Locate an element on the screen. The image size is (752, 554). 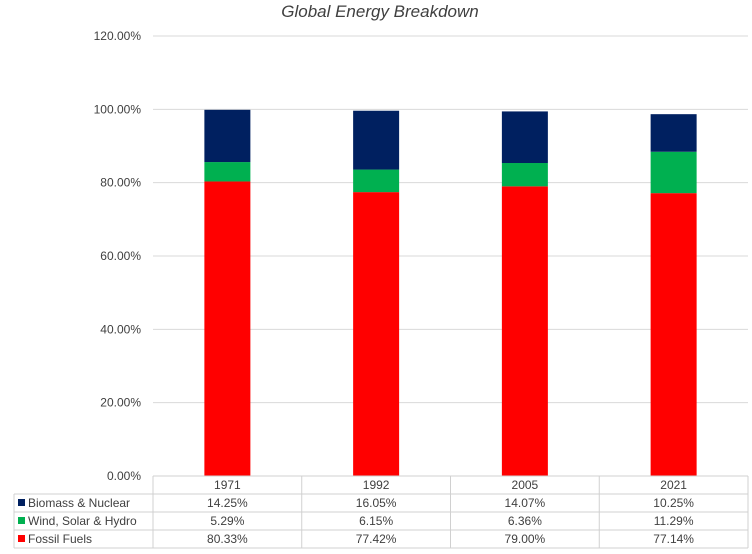
y-tick-label: 20.00% is located at coordinates (120, 403).